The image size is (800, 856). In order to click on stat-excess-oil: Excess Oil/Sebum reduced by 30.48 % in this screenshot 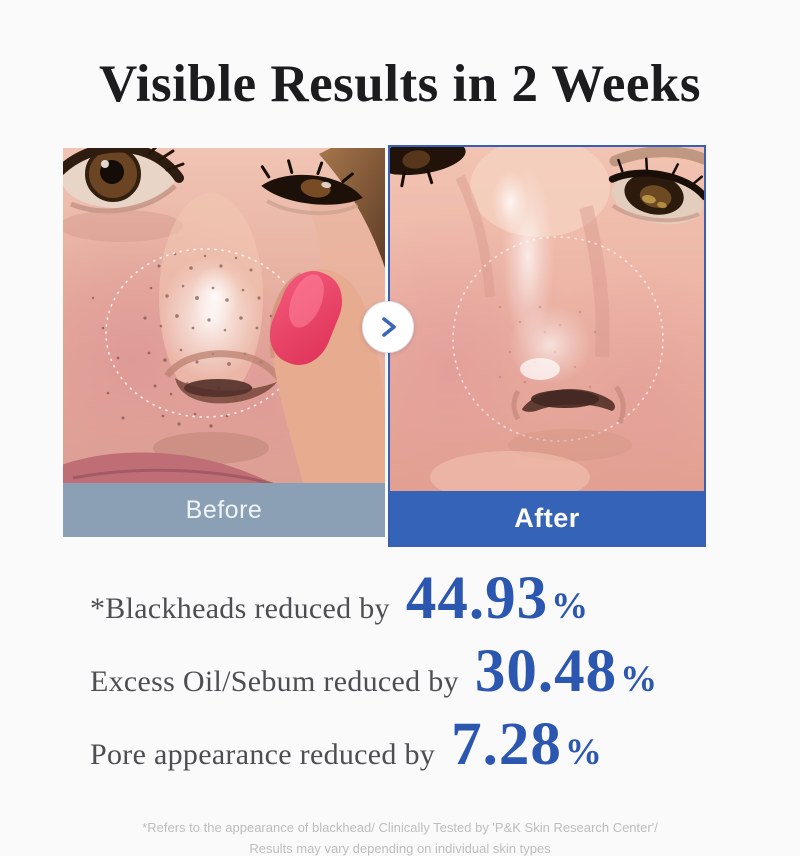, I will do `click(430, 671)`.